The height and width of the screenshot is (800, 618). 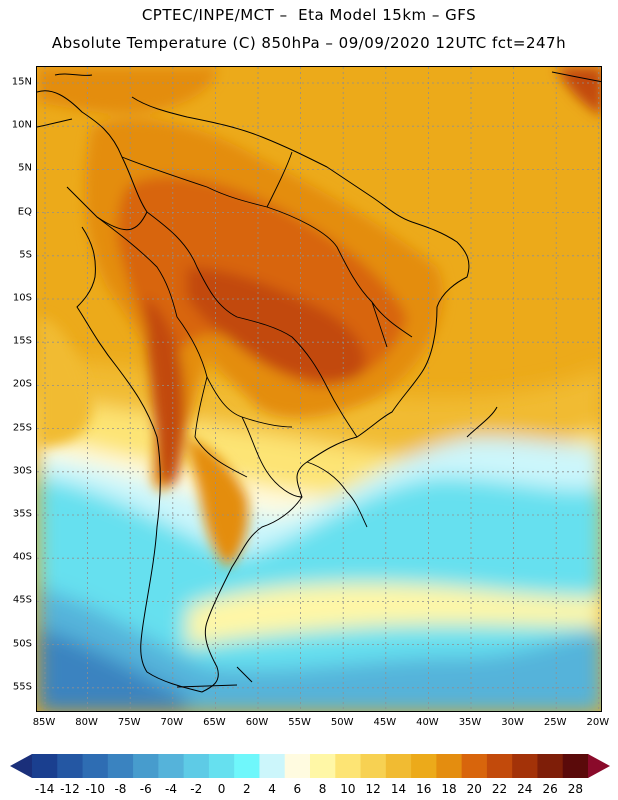 I want to click on lon-label: 70W, so click(x=172, y=722).